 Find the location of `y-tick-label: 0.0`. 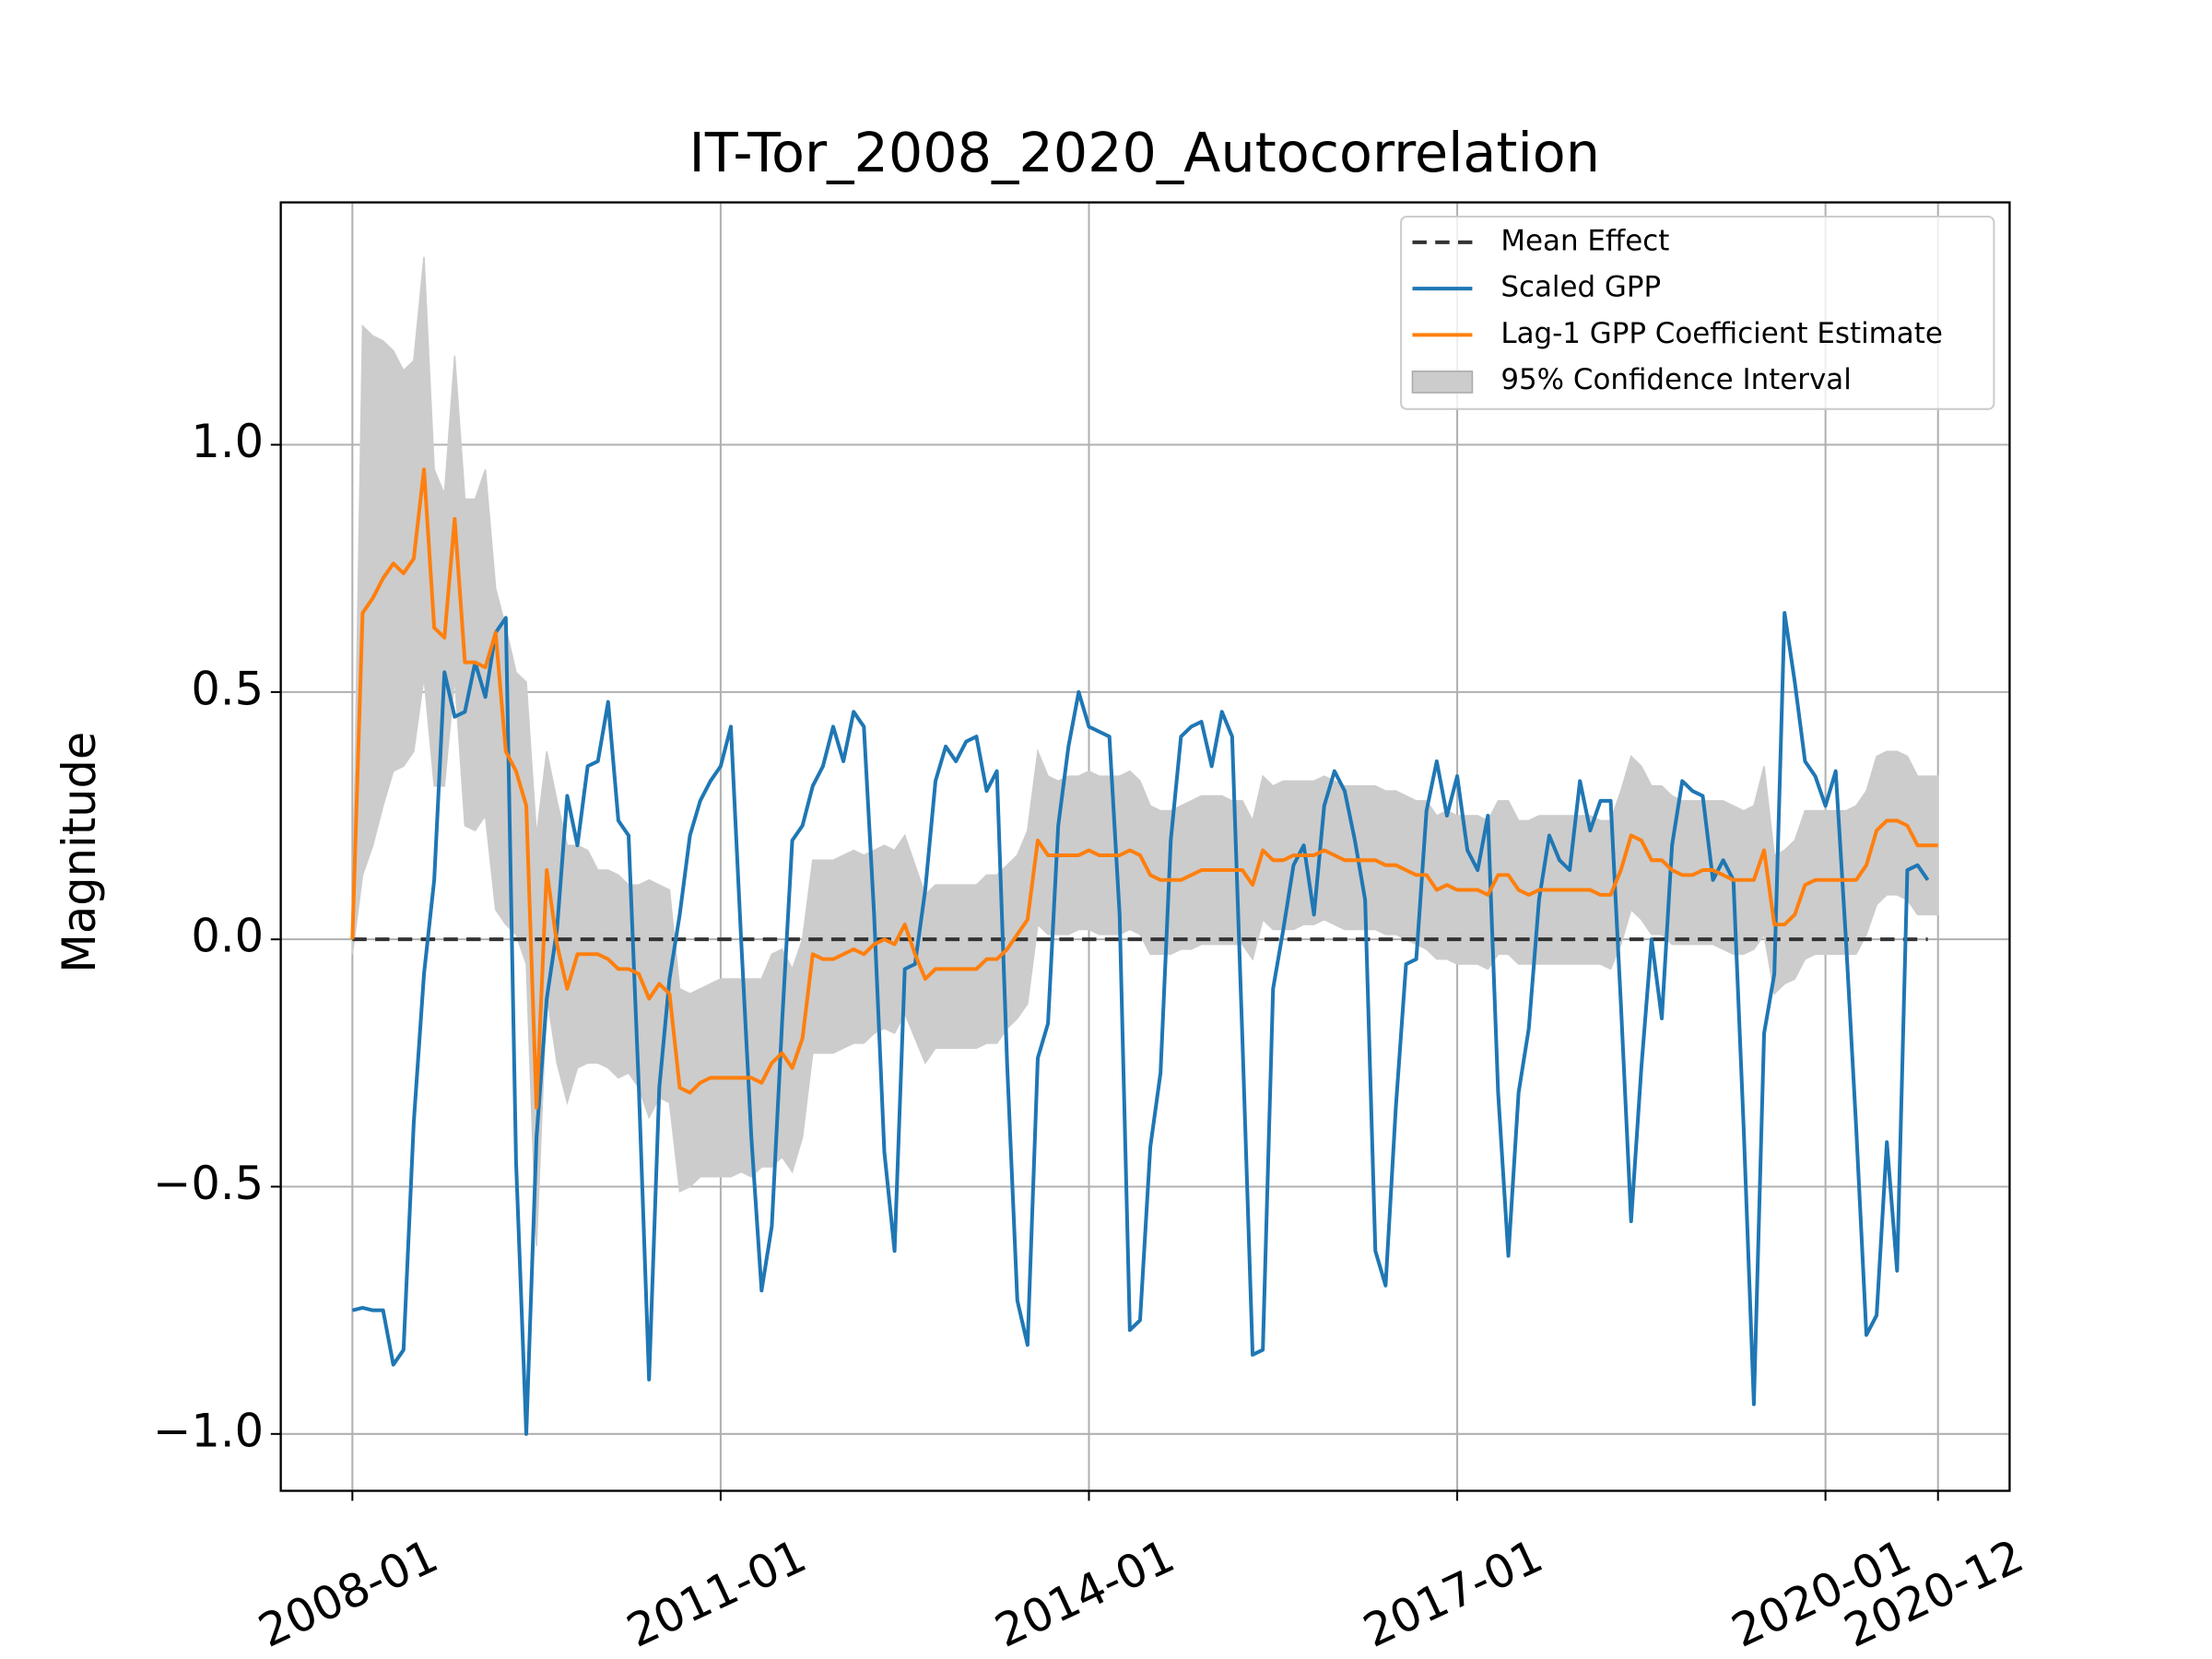

y-tick-label: 0.0 is located at coordinates (227, 936).